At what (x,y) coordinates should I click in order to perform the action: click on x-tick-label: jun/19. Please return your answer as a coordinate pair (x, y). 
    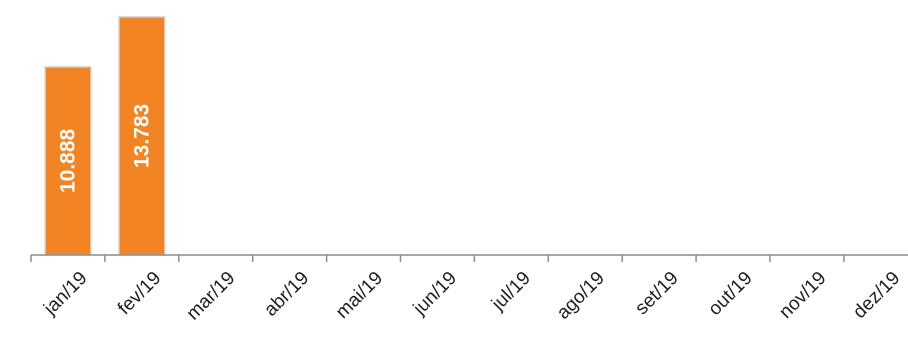
    Looking at the image, I should click on (435, 294).